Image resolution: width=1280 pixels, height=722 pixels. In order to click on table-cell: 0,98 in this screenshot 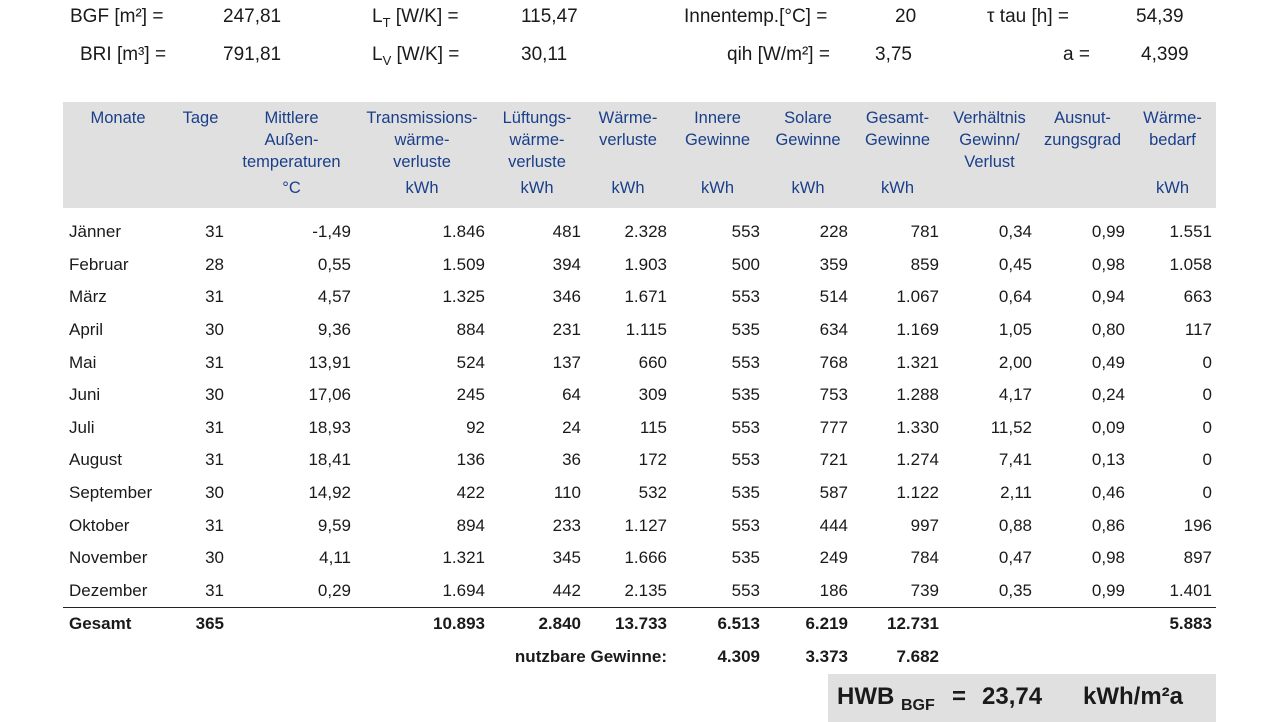, I will do `click(1108, 264)`.